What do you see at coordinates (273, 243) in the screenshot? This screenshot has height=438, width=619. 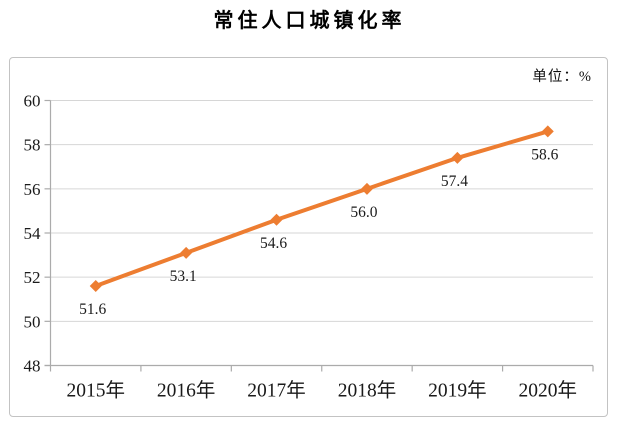 I see `data-label: 54.6` at bounding box center [273, 243].